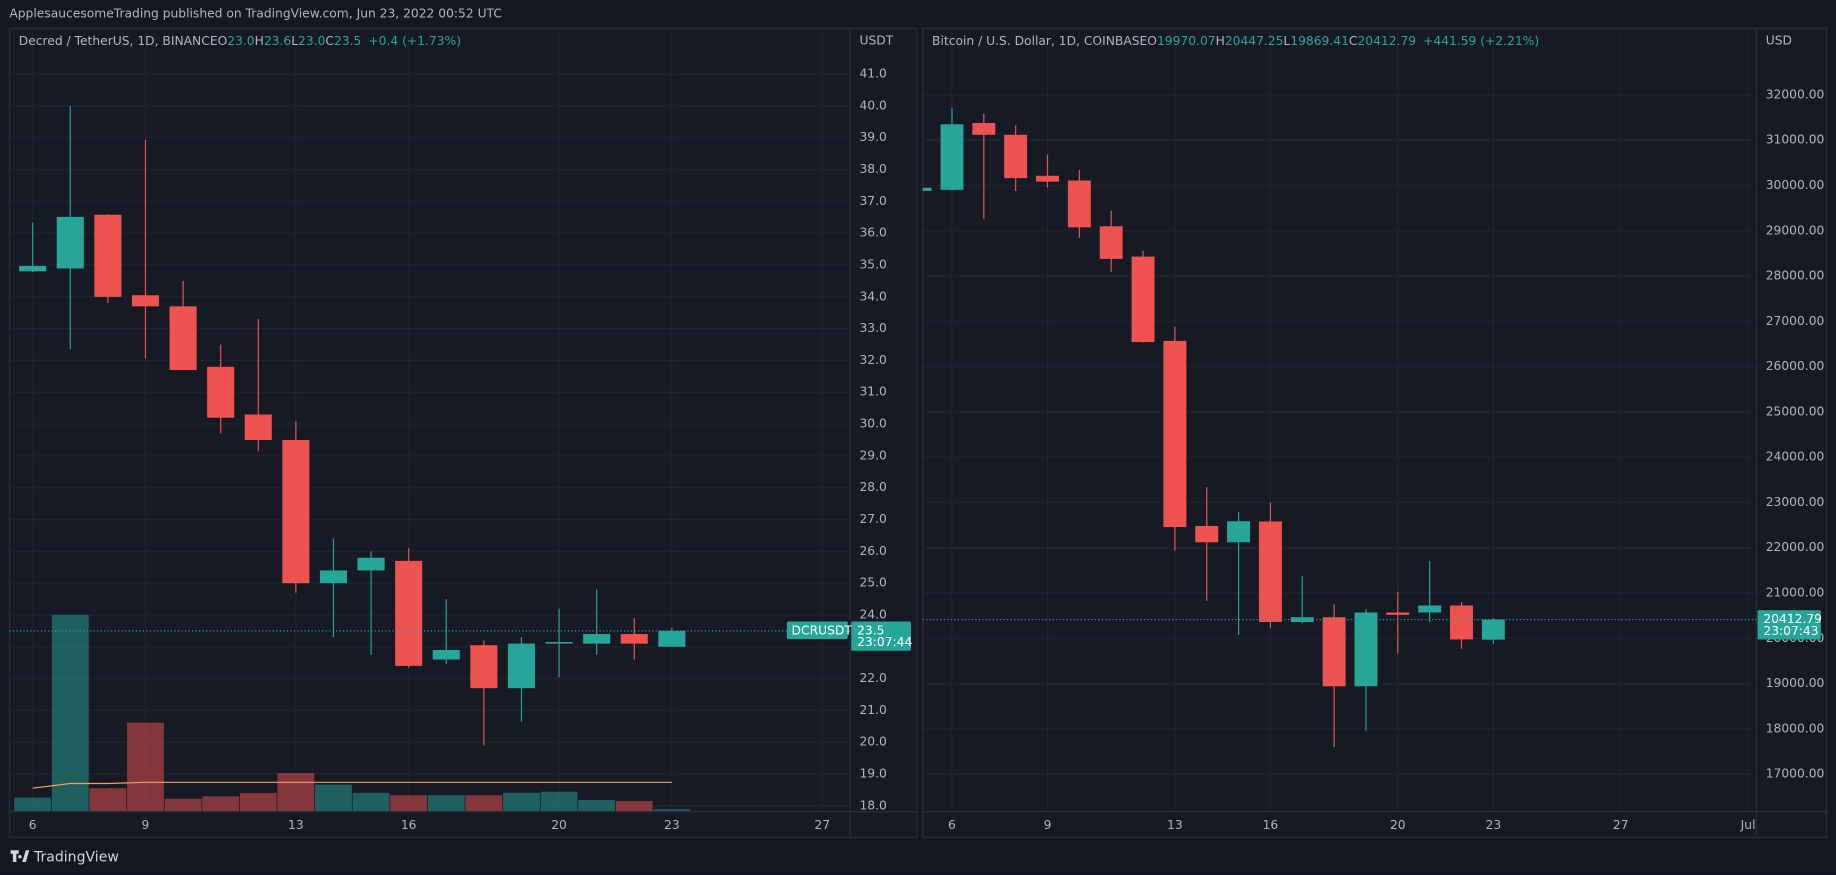 This screenshot has width=1836, height=875. What do you see at coordinates (872, 519) in the screenshot?
I see `y-tick-label: 27.0` at bounding box center [872, 519].